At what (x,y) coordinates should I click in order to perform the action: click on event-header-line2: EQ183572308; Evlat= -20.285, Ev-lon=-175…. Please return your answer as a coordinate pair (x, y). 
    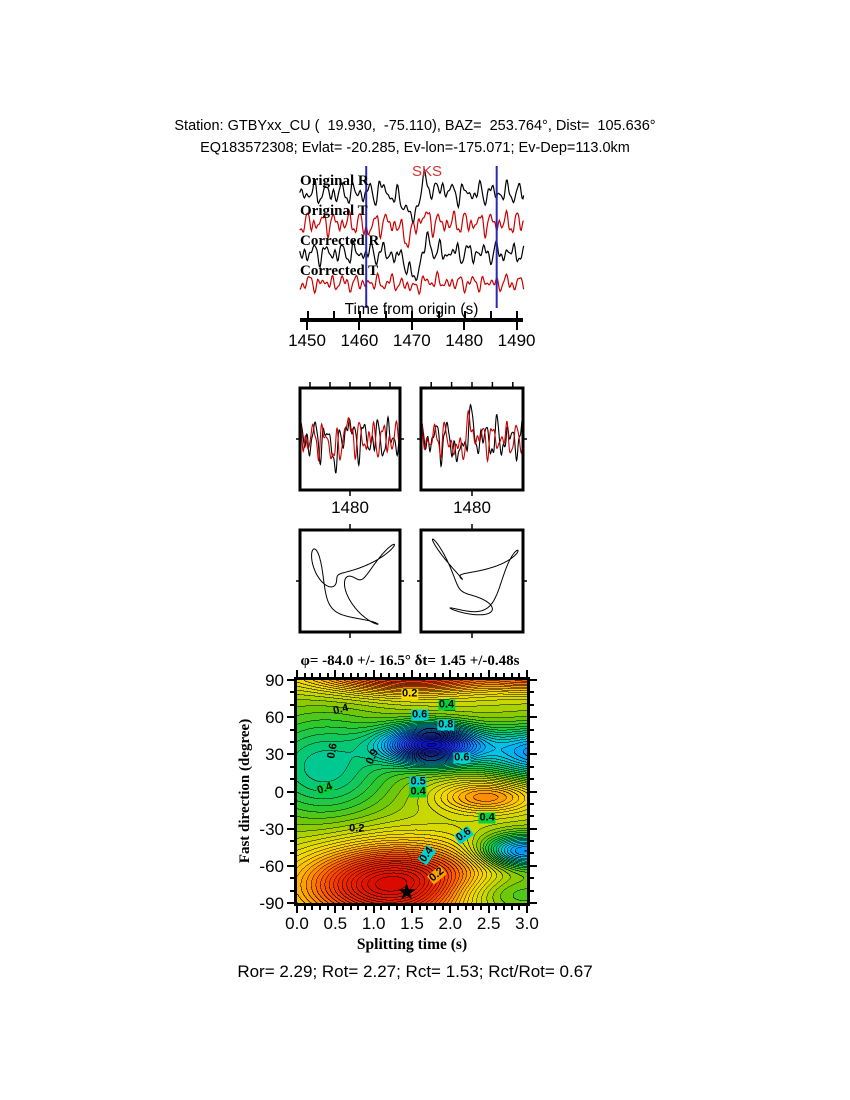
    Looking at the image, I should click on (415, 148).